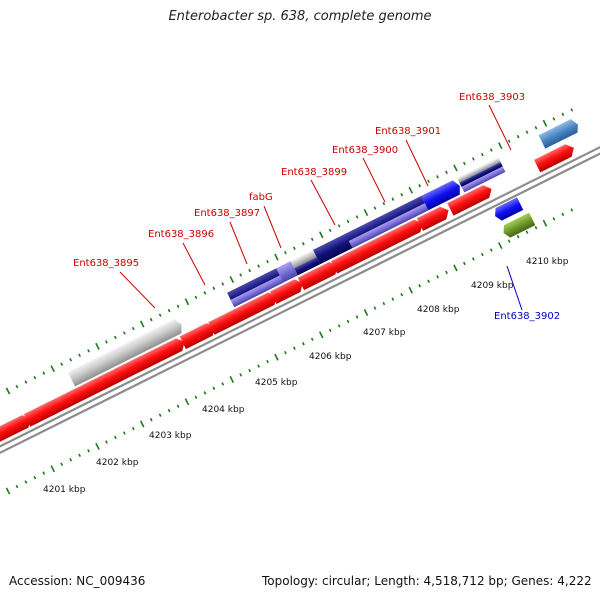 The height and width of the screenshot is (600, 600). I want to click on gene-label-fabg: fabG, so click(261, 197).